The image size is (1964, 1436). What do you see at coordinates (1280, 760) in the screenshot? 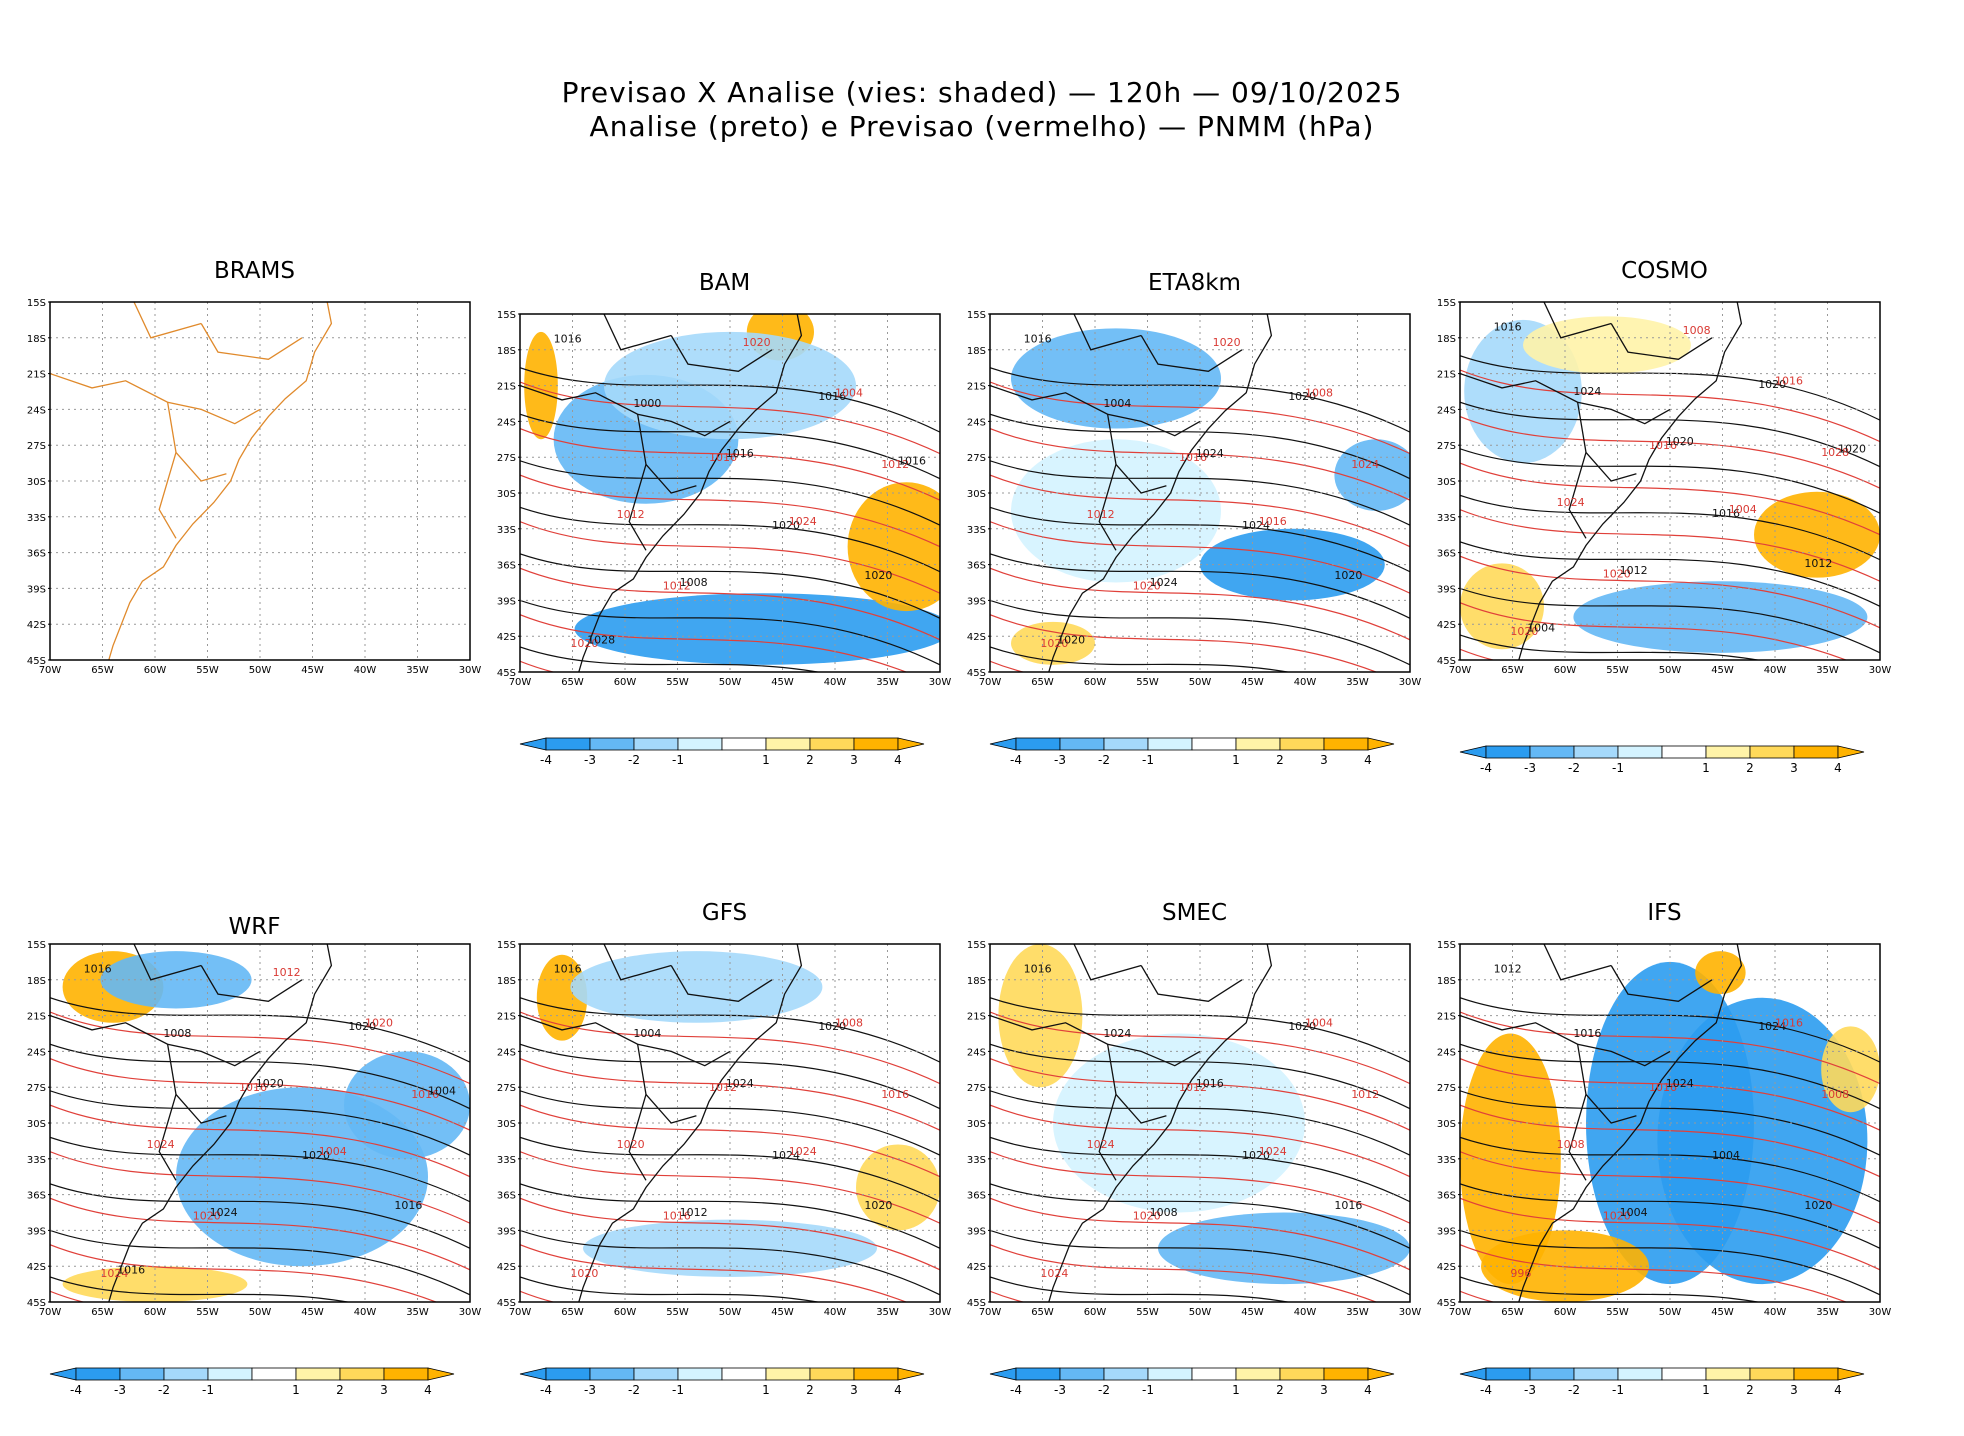
I see `colorbar-label: 2` at bounding box center [1280, 760].